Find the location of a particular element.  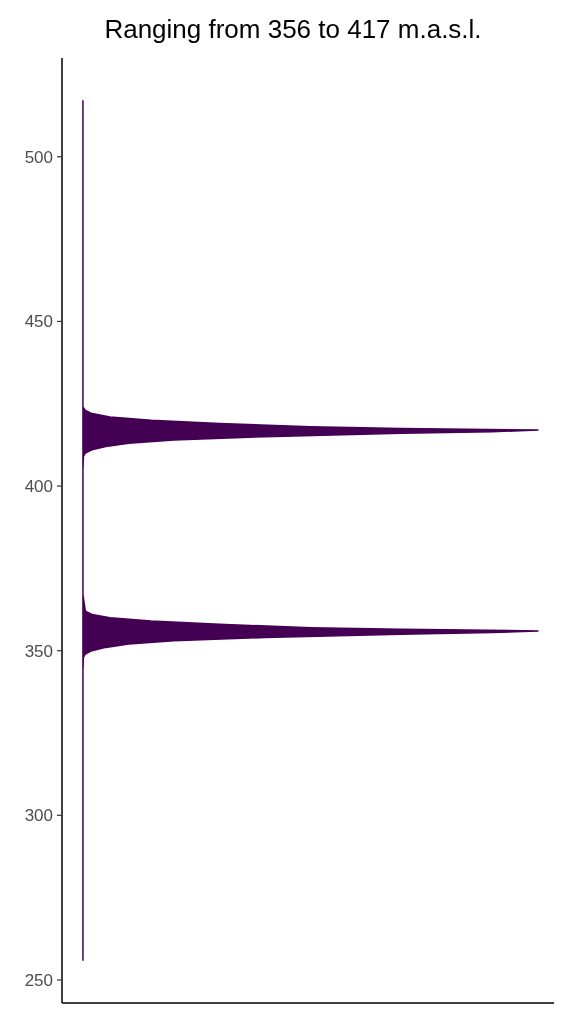

y-tick-label: 250 is located at coordinates (38, 980).